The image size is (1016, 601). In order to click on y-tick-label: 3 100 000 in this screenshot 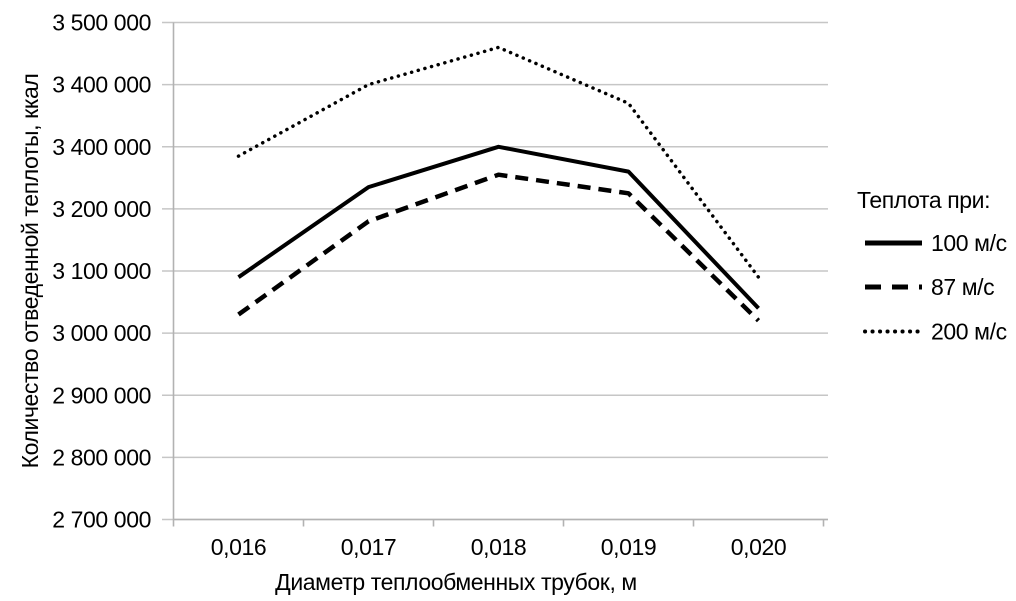, I will do `click(101, 271)`.